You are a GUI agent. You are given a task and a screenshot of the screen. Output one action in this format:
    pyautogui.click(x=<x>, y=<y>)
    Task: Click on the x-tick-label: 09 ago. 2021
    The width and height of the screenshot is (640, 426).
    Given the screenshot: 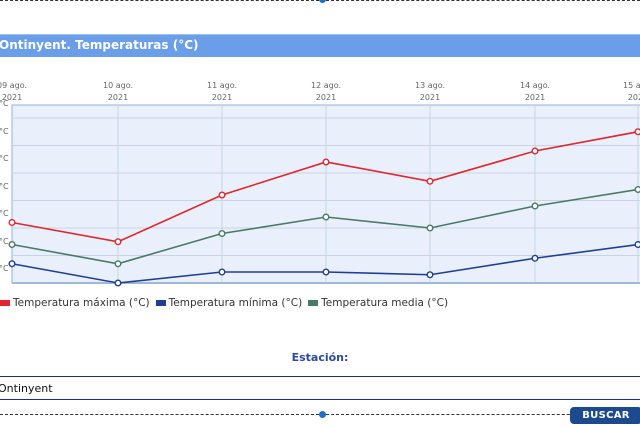 What is the action you would take?
    pyautogui.click(x=13, y=91)
    